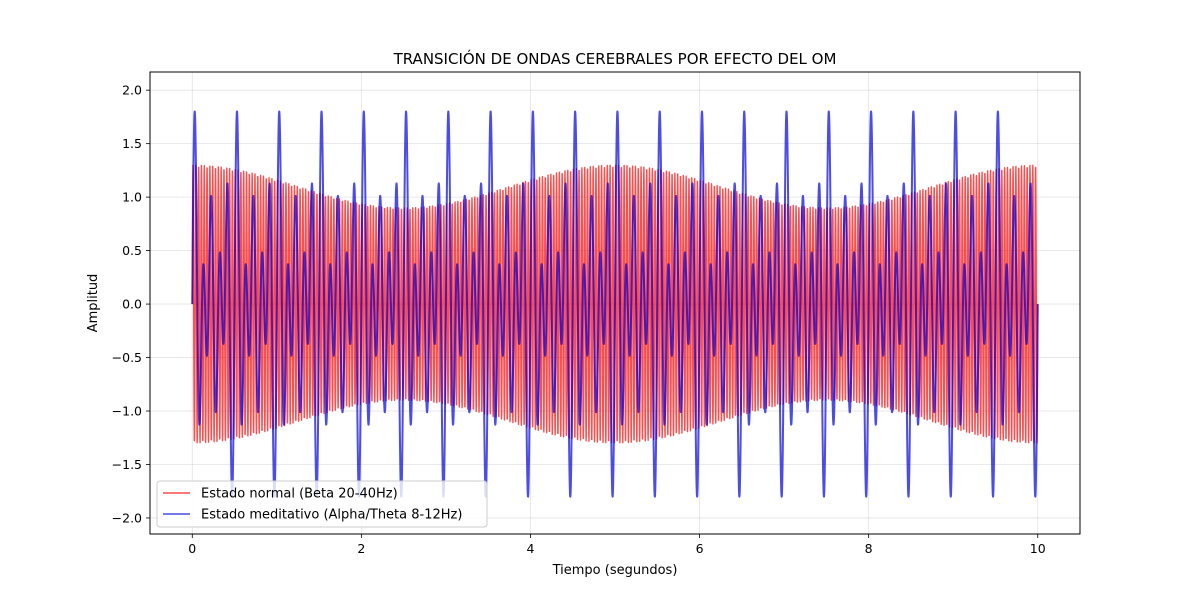  What do you see at coordinates (617, 545) in the screenshot?
I see `x-axis-ticks: 0 2 4 6 8 10` at bounding box center [617, 545].